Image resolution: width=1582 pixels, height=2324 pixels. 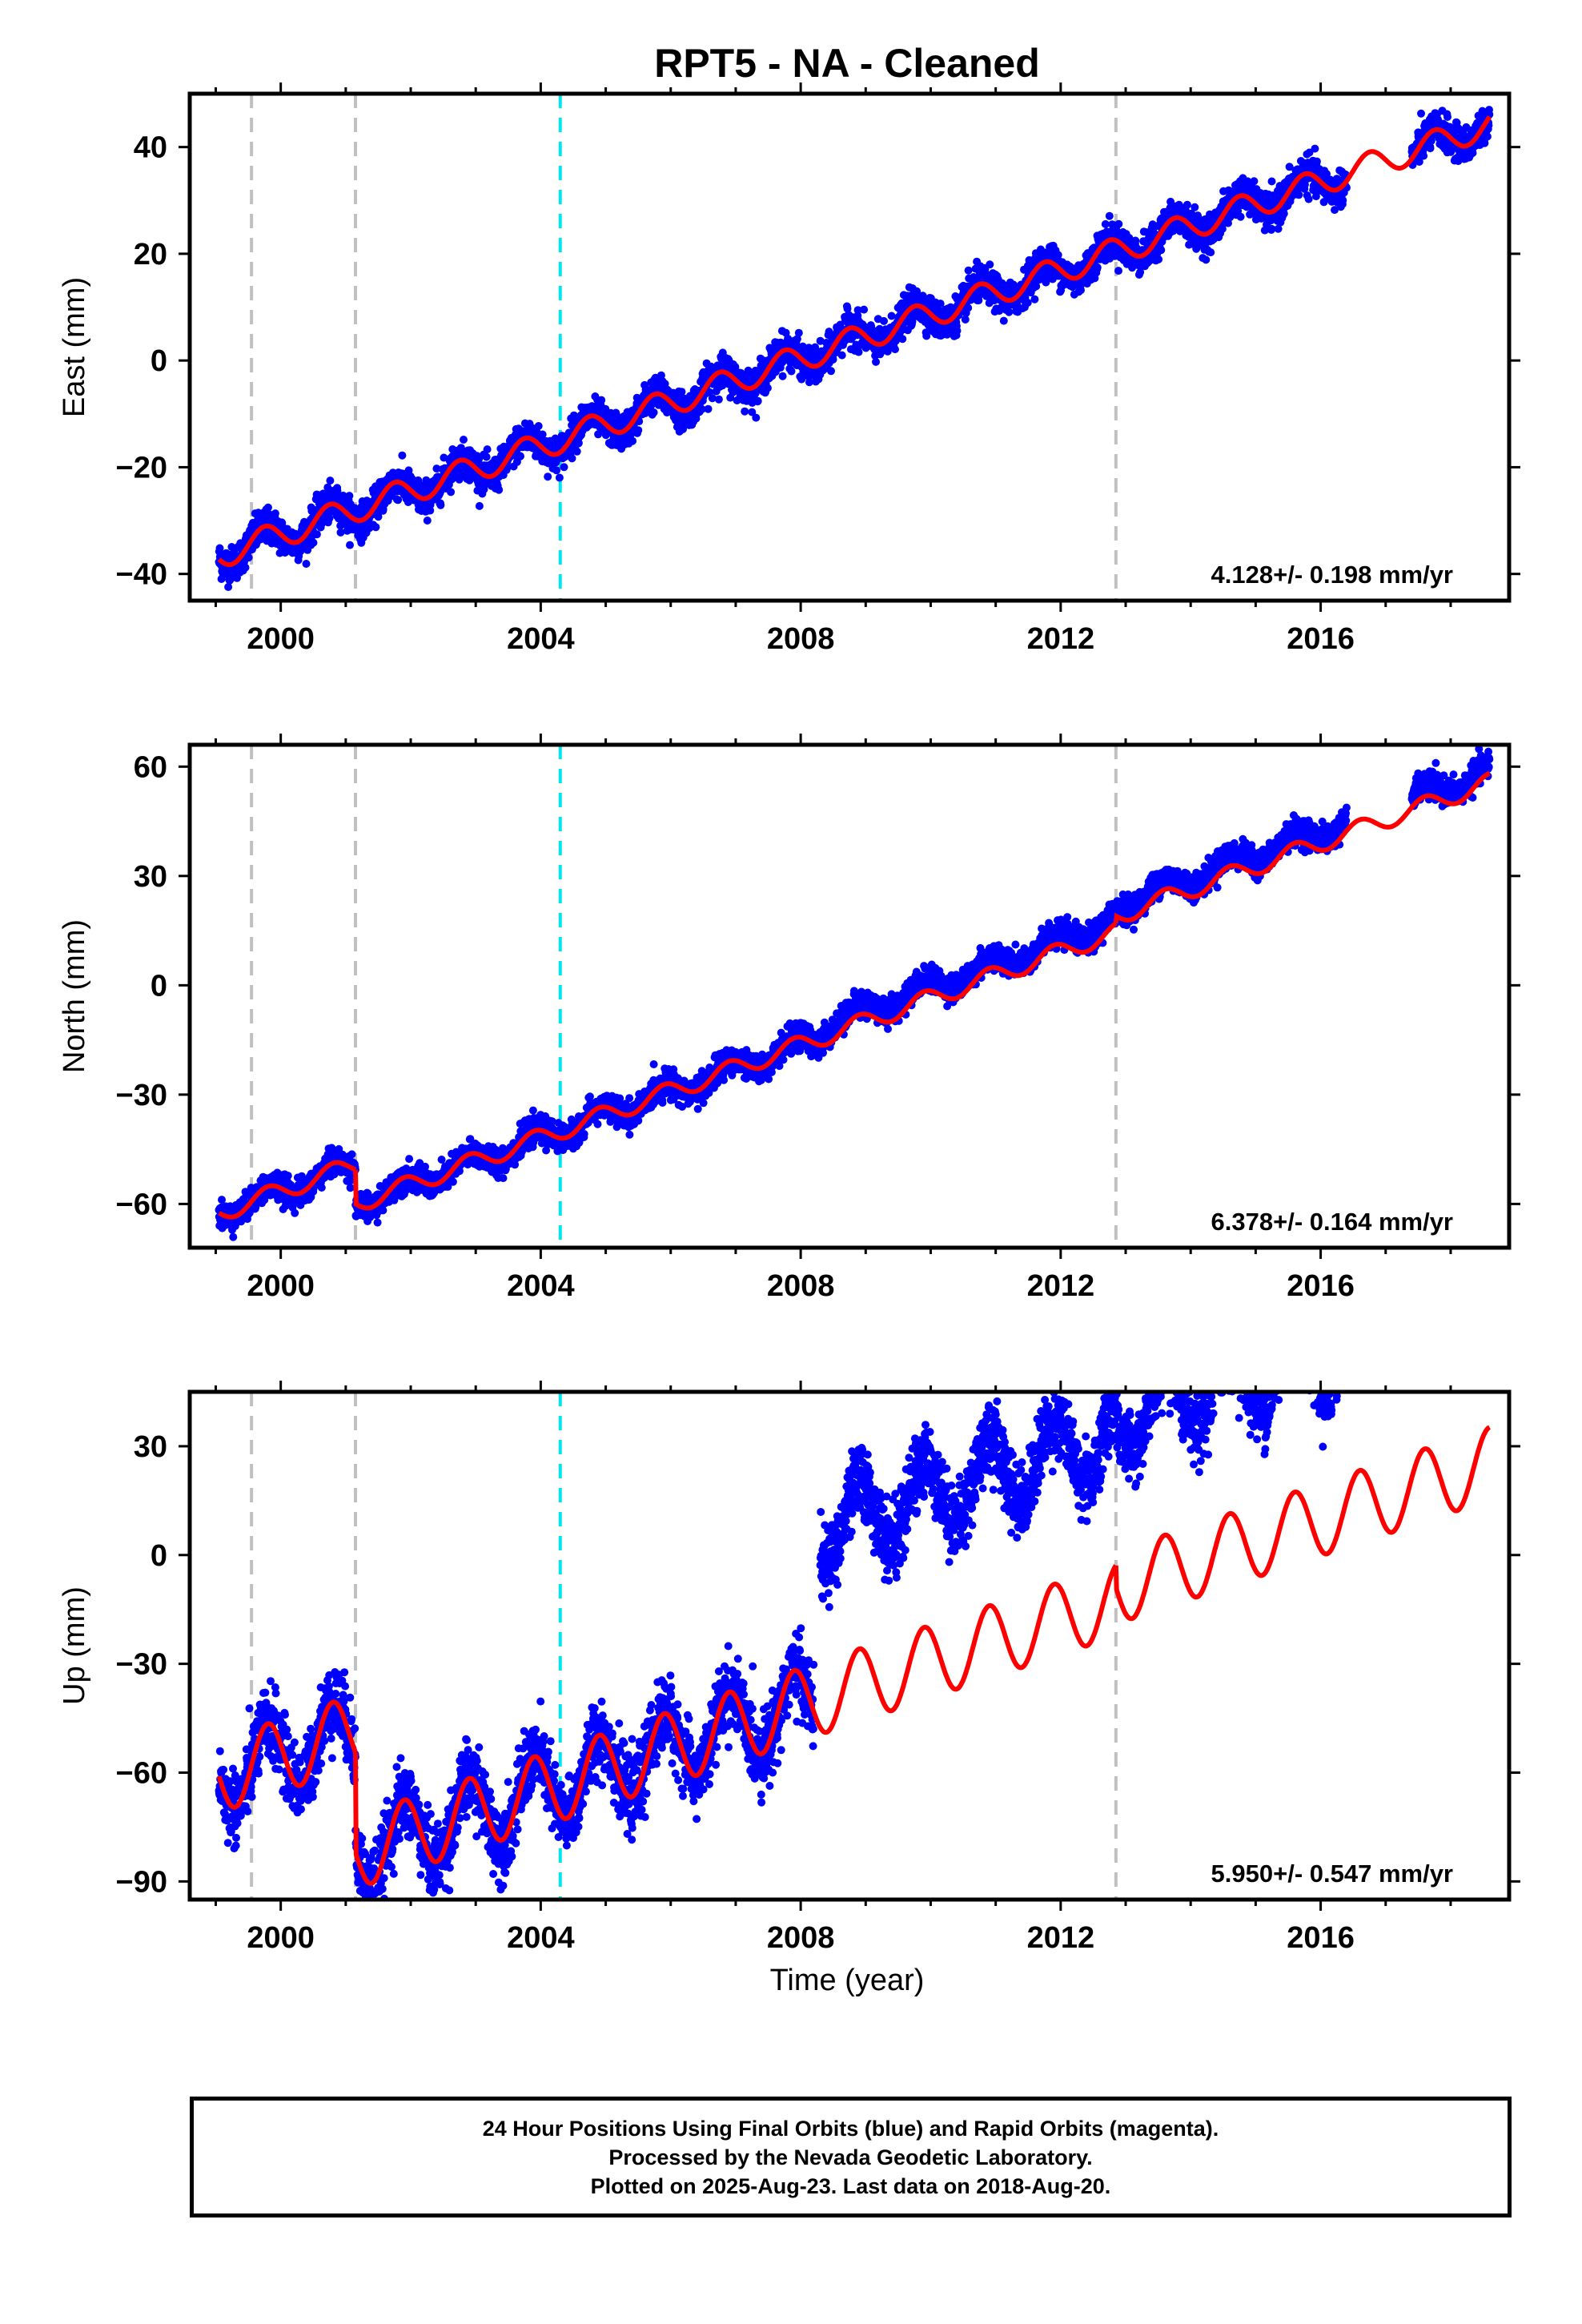 What do you see at coordinates (281, 639) in the screenshot?
I see `x-tick-label: 2000` at bounding box center [281, 639].